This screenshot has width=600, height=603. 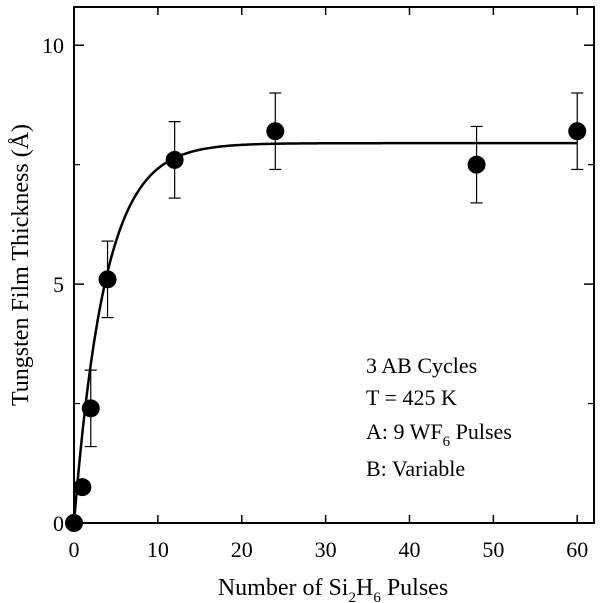 I want to click on x-axis-label-part-1: Number of Si, so click(x=283, y=588).